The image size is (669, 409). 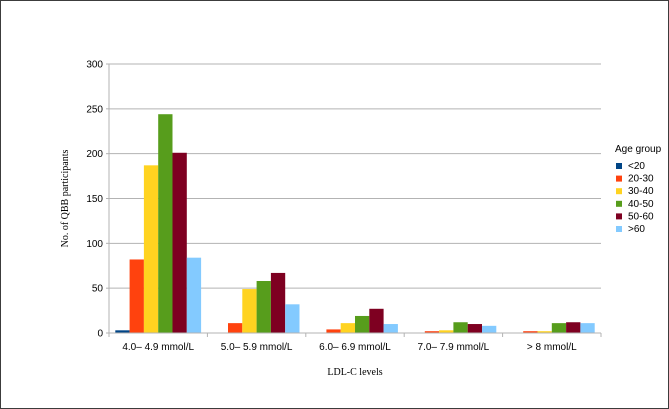 What do you see at coordinates (638, 149) in the screenshot?
I see `legend-title: Age group` at bounding box center [638, 149].